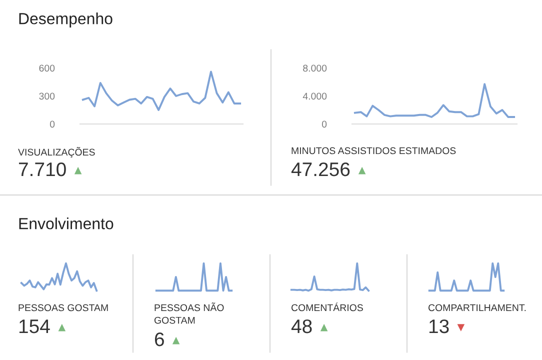 The width and height of the screenshot is (542, 360). Describe the element at coordinates (374, 150) in the screenshot. I see `x-axis-title: MINUTOS ASSISTIDOS ESTIMADOS` at that location.